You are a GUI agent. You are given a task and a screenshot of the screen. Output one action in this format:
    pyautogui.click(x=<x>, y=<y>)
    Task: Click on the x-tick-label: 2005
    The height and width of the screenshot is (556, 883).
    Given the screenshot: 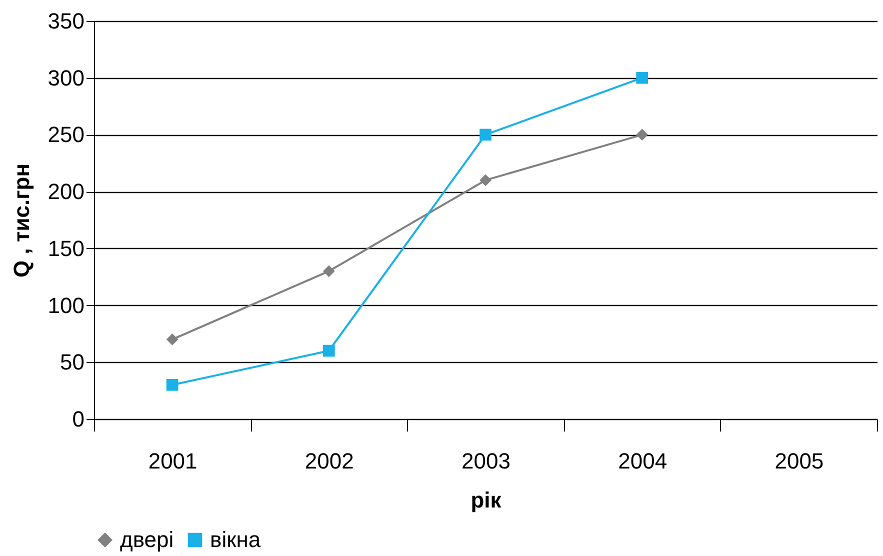 What is the action you would take?
    pyautogui.click(x=799, y=461)
    